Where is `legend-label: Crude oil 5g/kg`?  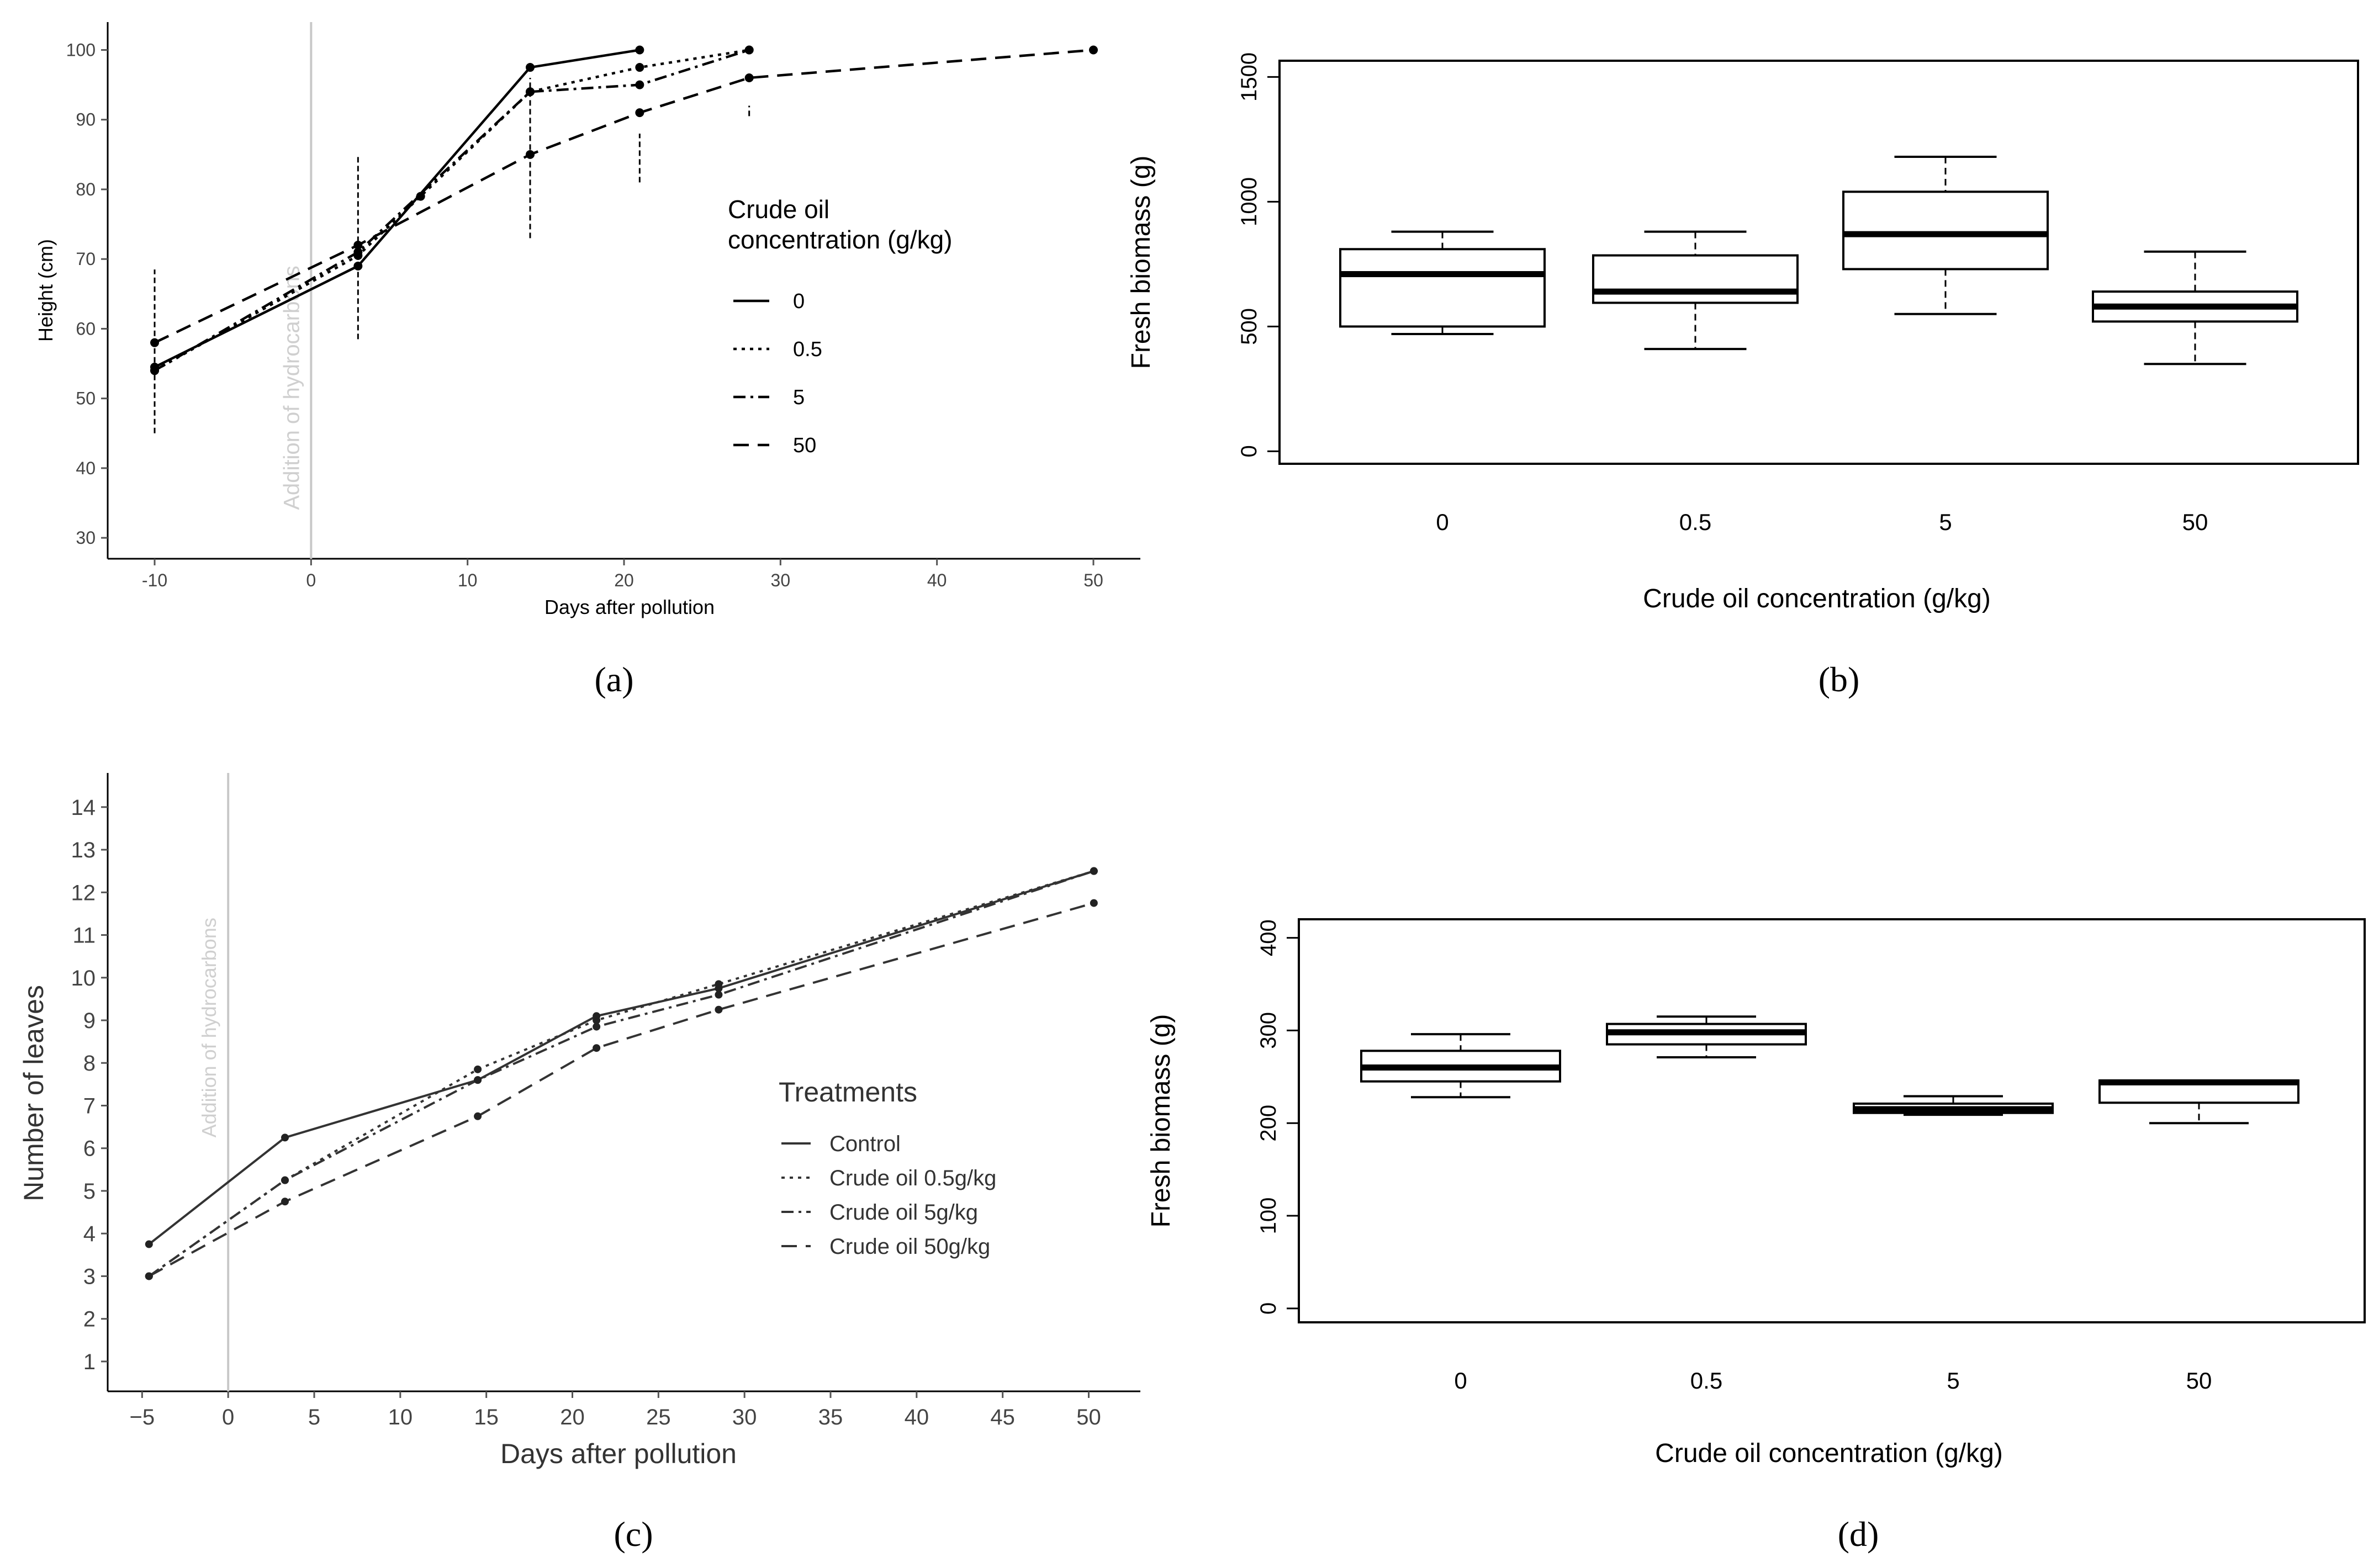 legend-label: Crude oil 5g/kg is located at coordinates (903, 1213).